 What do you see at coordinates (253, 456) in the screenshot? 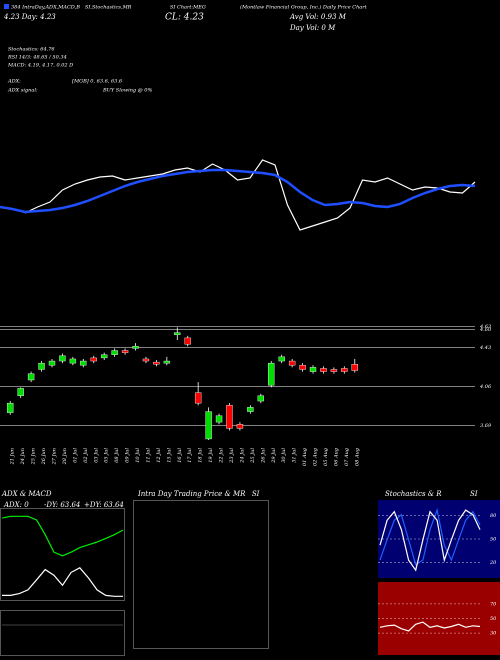
I see `x-tick-label: 25 Jul` at bounding box center [253, 456].